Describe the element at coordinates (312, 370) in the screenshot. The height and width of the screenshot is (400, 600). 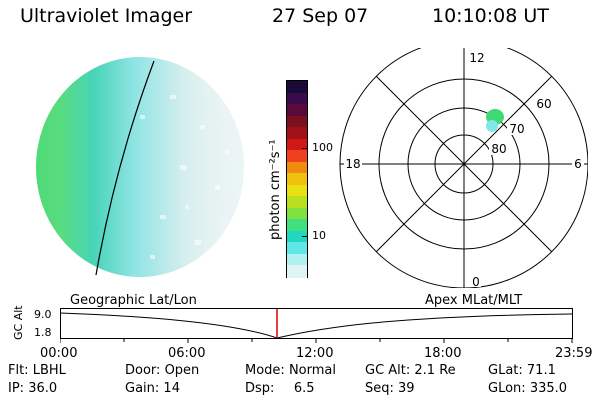
I see `status-mode-value: Normal` at that location.